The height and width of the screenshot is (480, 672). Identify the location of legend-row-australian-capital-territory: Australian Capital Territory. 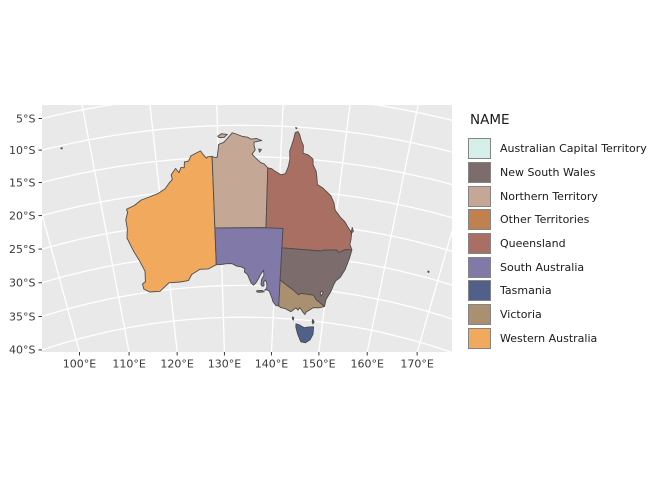
(557, 149).